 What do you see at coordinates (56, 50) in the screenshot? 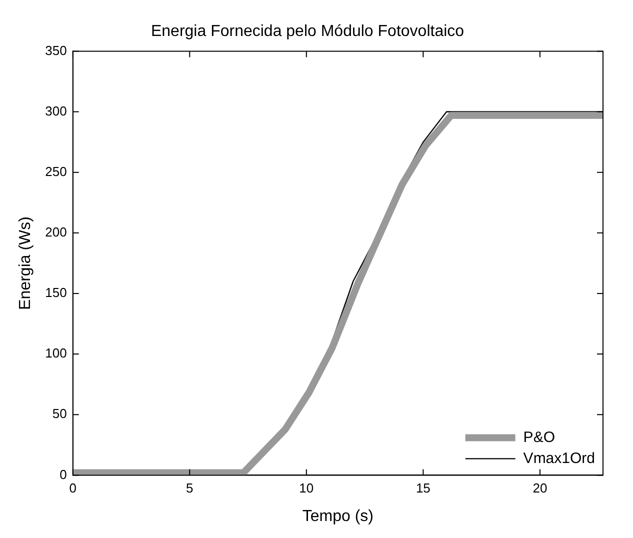
I see `y-tick-label: 350` at bounding box center [56, 50].